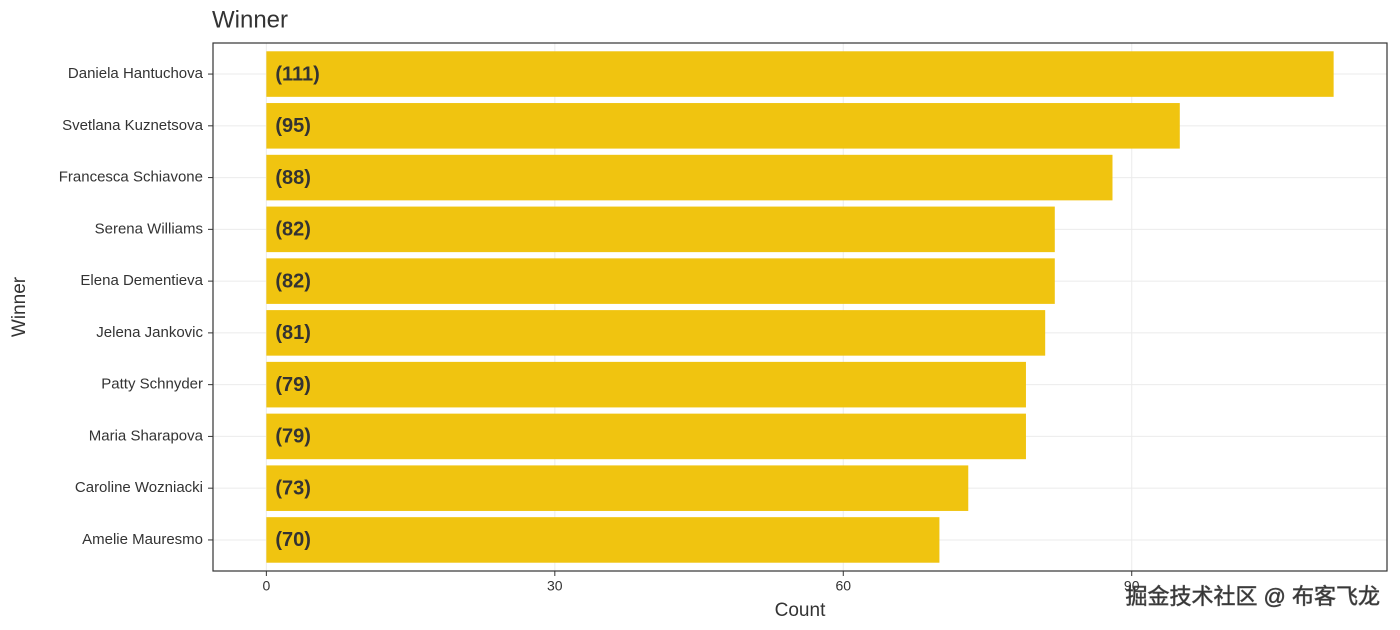 The height and width of the screenshot is (630, 1400). What do you see at coordinates (843, 586) in the screenshot?
I see `x-tick-label: 60` at bounding box center [843, 586].